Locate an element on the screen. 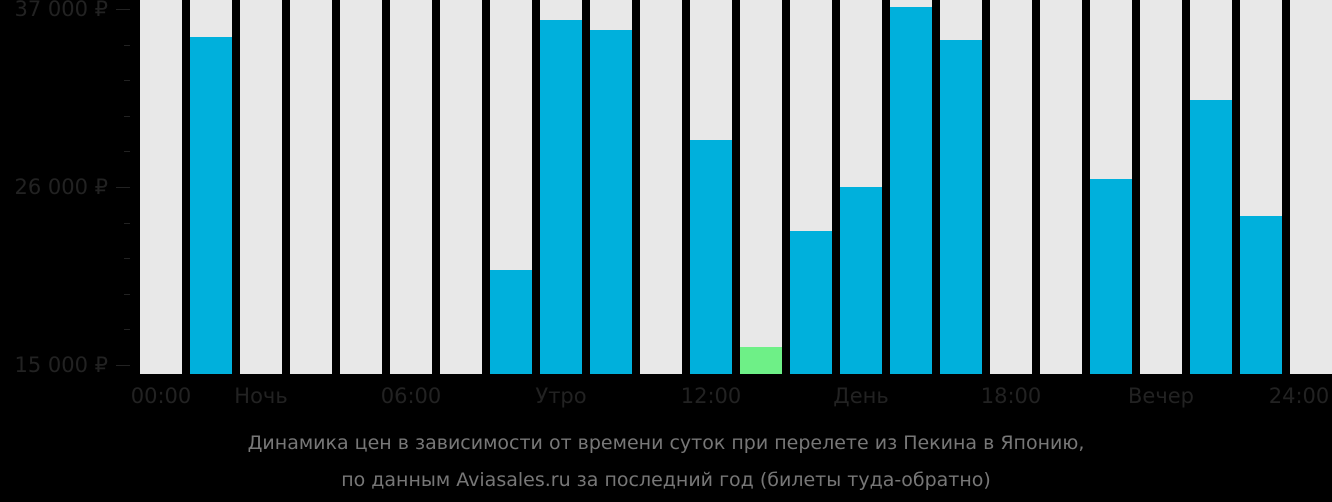 The height and width of the screenshot is (502, 1332). x-tick-label: День is located at coordinates (861, 396).